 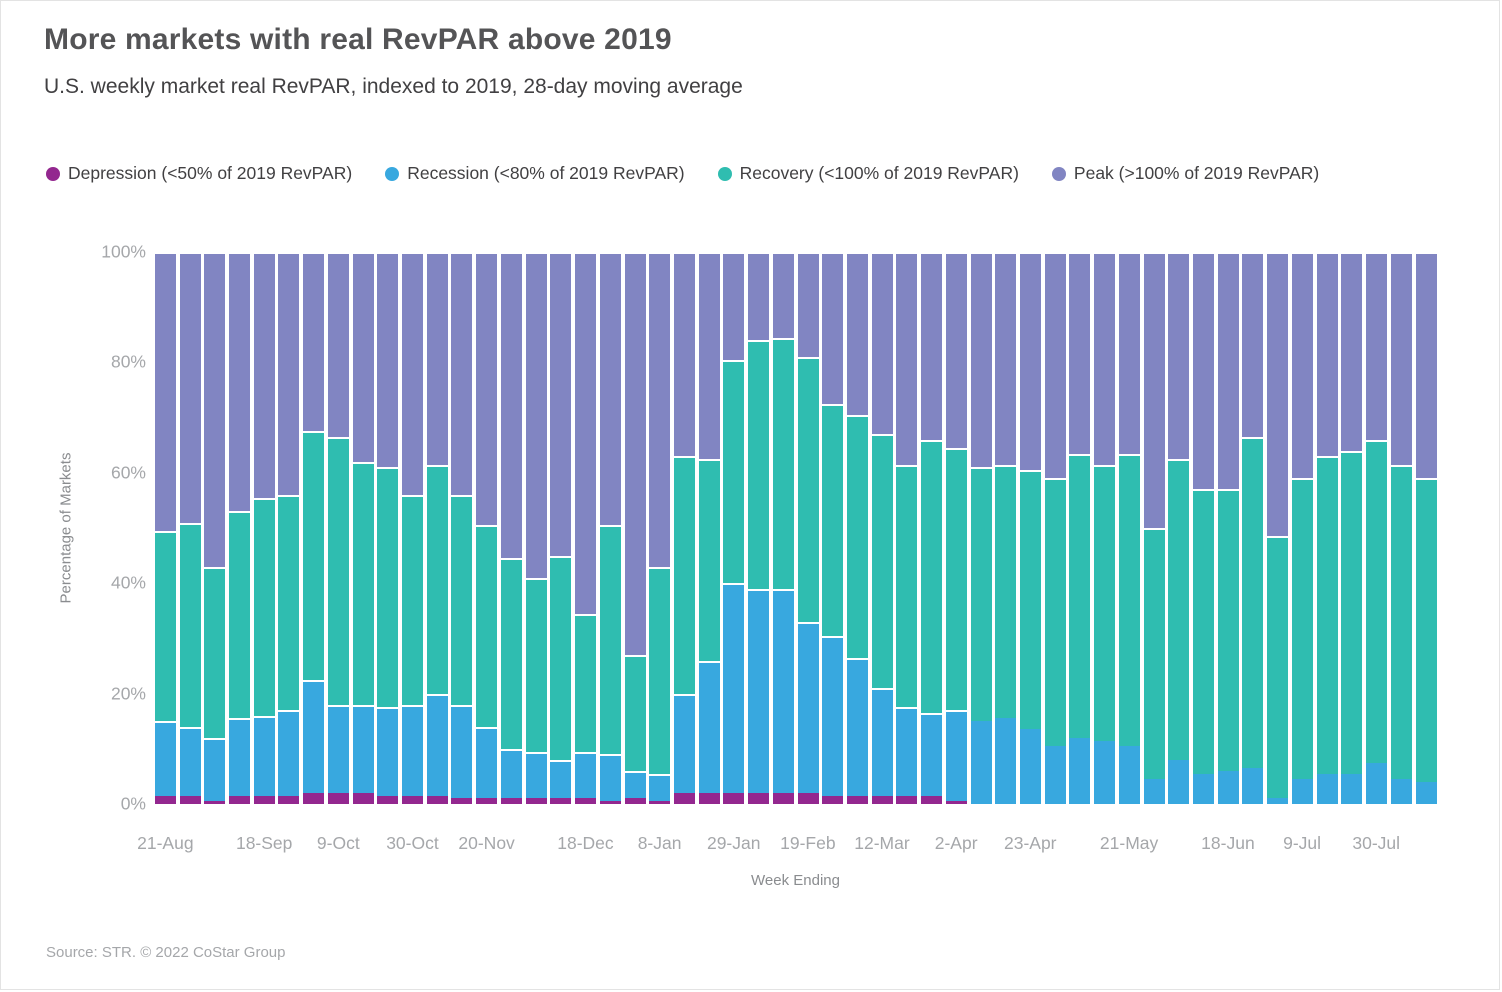 I want to click on stacked-bar-week-19-Mar, so click(x=907, y=528).